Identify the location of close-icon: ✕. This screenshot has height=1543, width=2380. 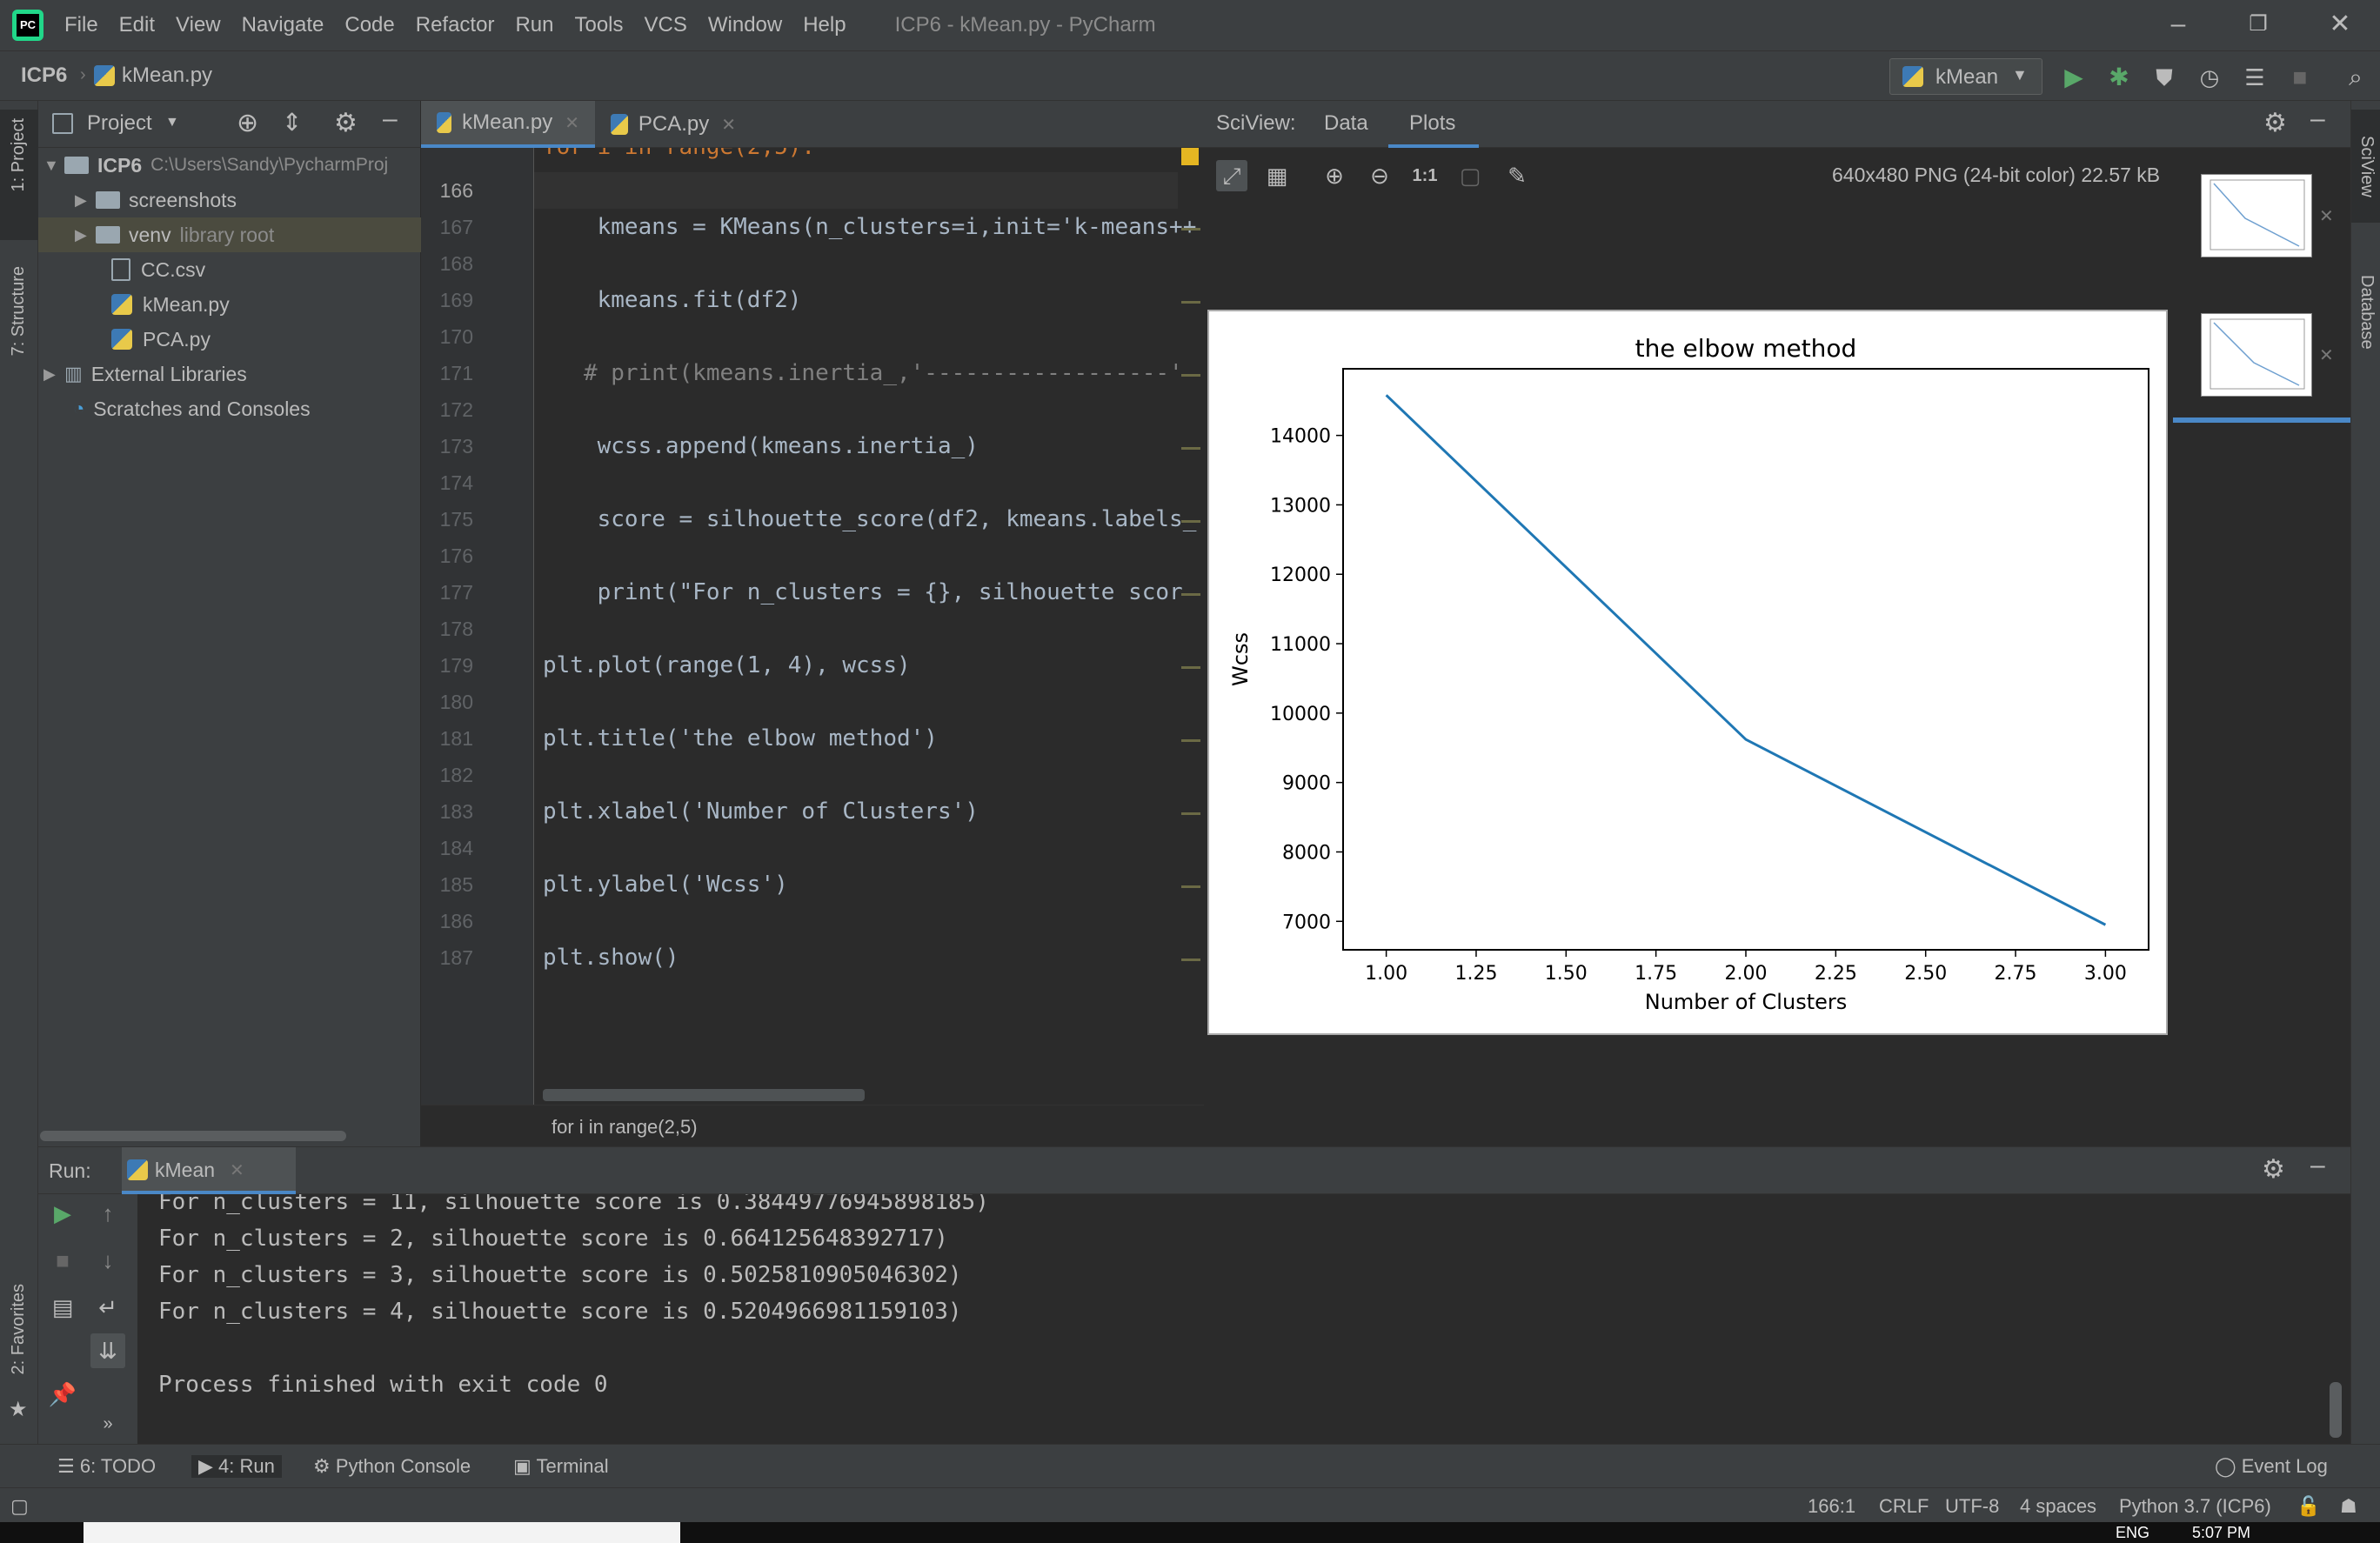
(2340, 24).